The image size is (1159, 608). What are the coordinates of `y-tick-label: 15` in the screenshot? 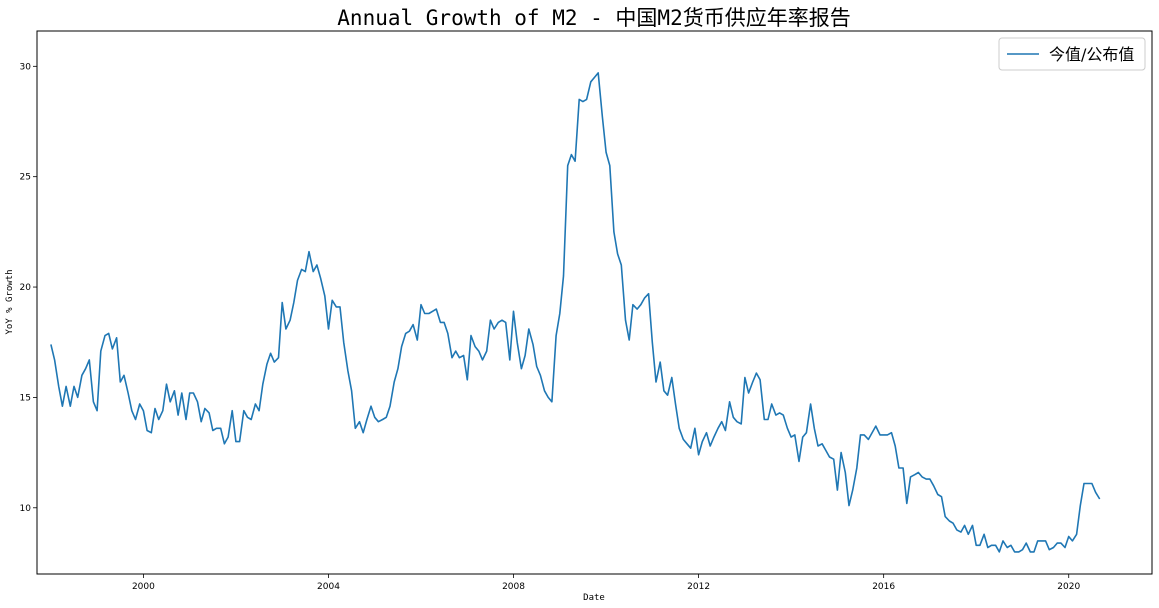 It's located at (25, 398).